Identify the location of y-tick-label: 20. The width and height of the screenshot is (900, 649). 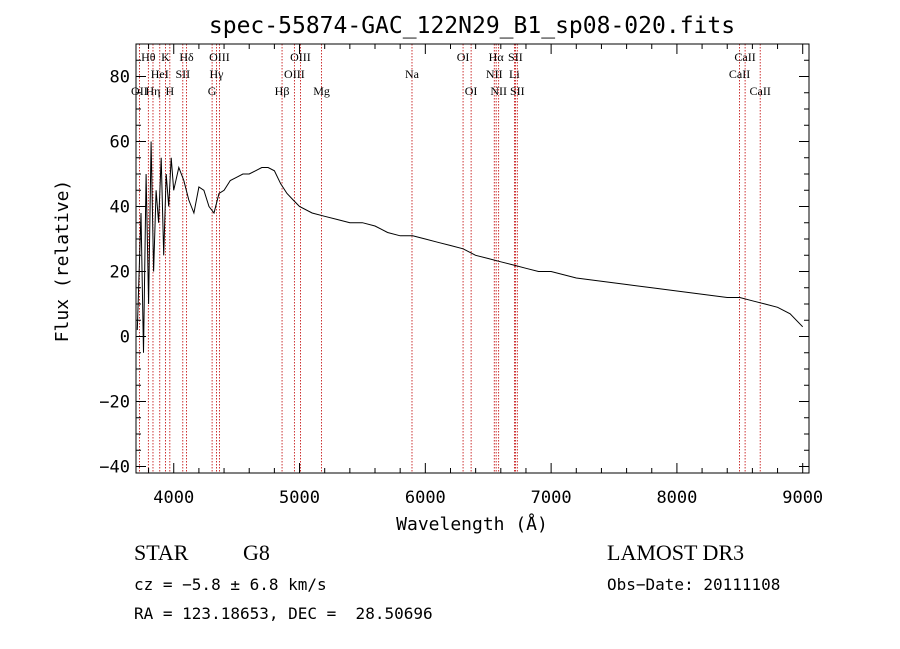
(120, 273).